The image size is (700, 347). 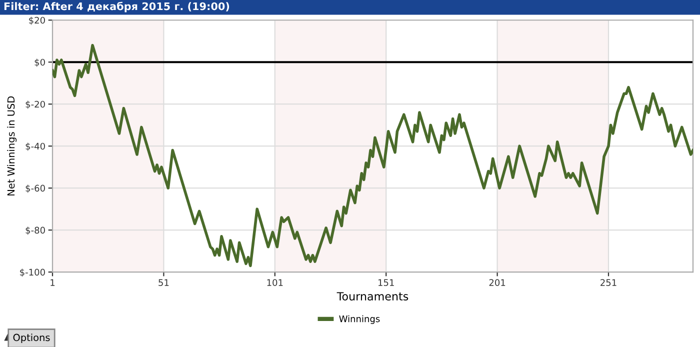 I want to click on x-tick-label: 251, so click(x=608, y=282).